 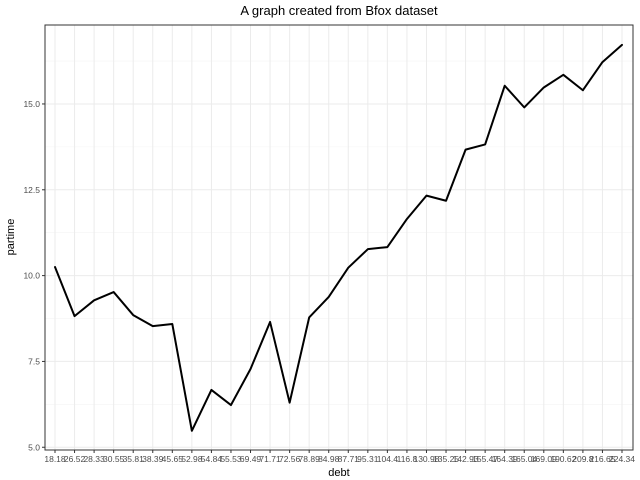 I want to click on x-tick-label: 69.49, so click(x=251, y=459).